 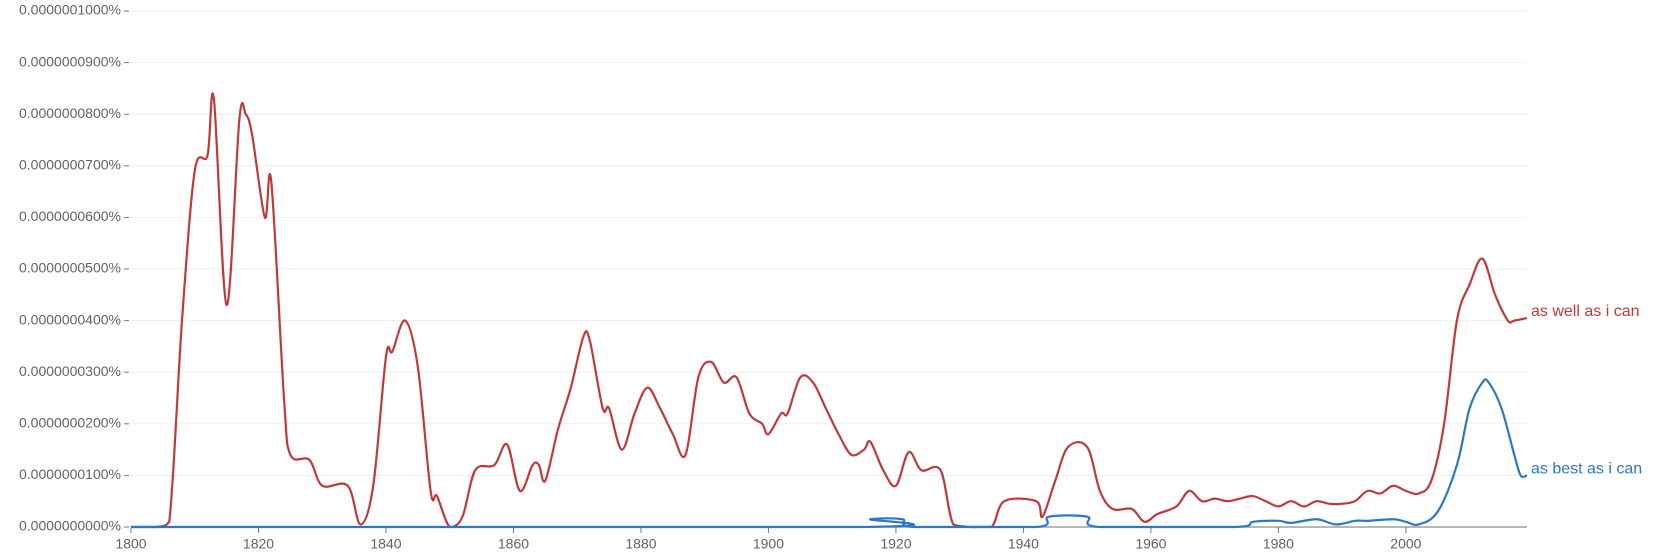 I want to click on y-tick-label: 0.0000000600%, so click(x=70, y=216).